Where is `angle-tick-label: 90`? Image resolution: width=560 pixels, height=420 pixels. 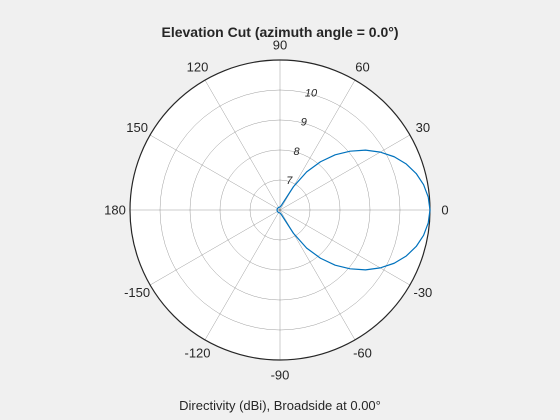 angle-tick-label: 90 is located at coordinates (280, 45).